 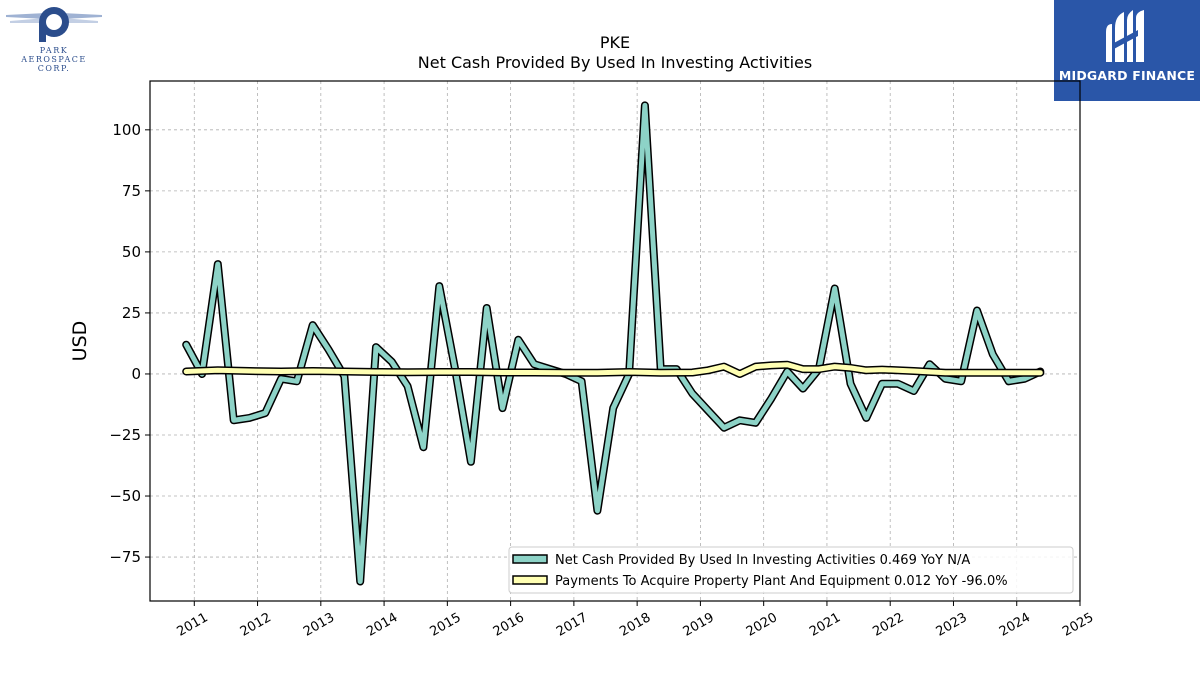 I want to click on midgard-finance-logo: MIDGARD FINANCE, so click(x=1127, y=50).